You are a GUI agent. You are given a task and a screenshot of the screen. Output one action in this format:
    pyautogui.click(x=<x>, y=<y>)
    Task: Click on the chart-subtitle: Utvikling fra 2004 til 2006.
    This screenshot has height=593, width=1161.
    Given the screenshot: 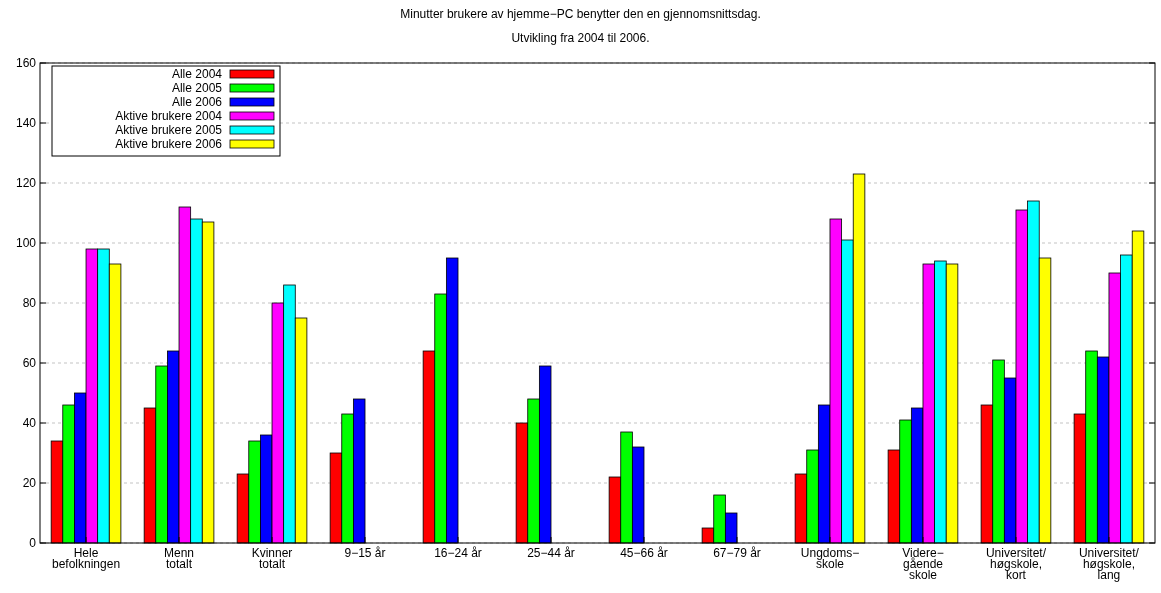 What is the action you would take?
    pyautogui.click(x=580, y=38)
    